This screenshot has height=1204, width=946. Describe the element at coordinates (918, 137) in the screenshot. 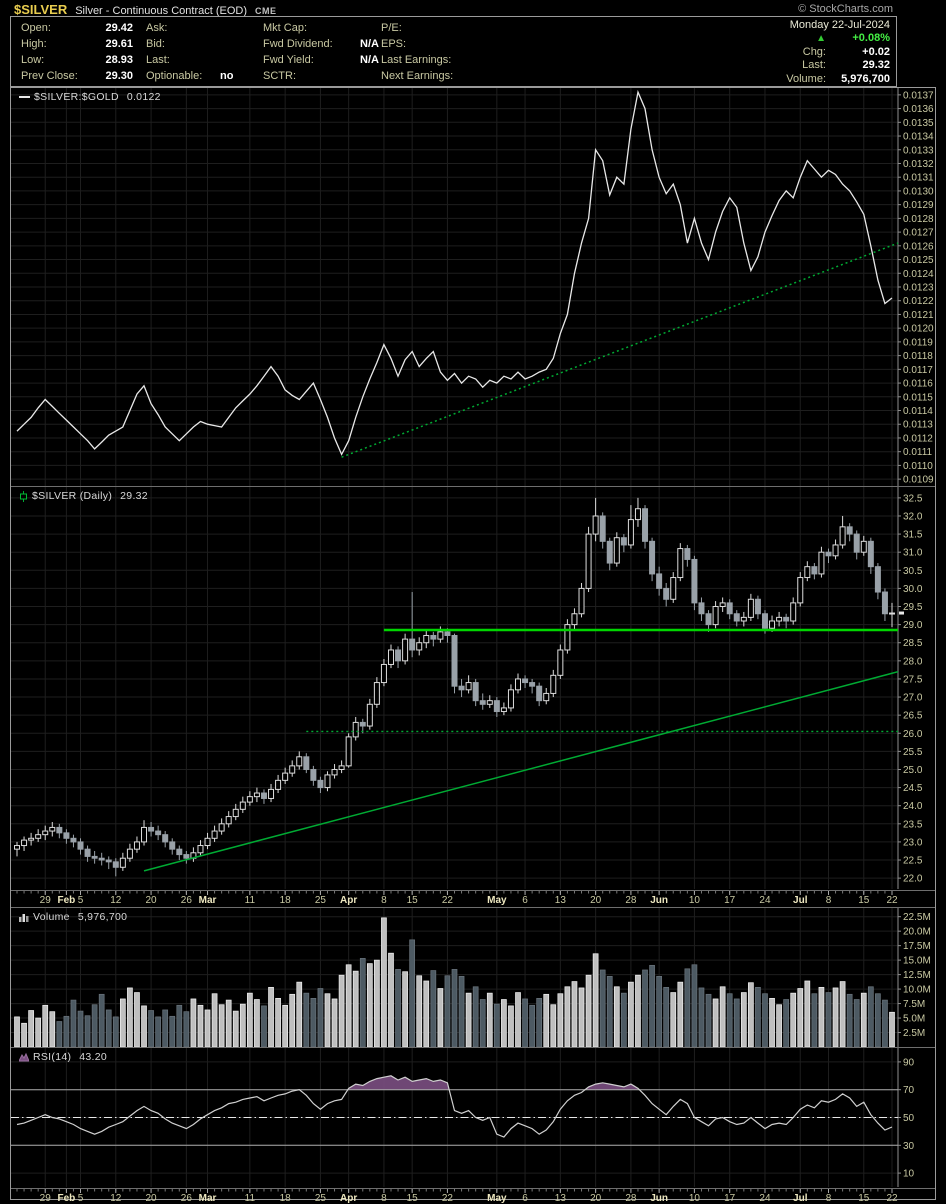

I see `svg-text: 0.0134` at that location.